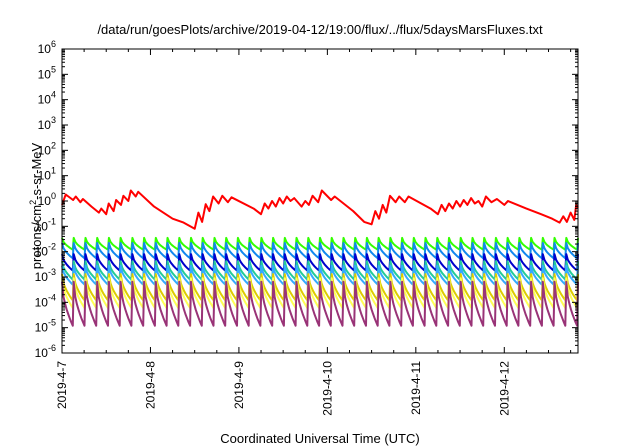 The height and width of the screenshot is (448, 640). I want to click on y-tick-label: 10¹, so click(47, 174).